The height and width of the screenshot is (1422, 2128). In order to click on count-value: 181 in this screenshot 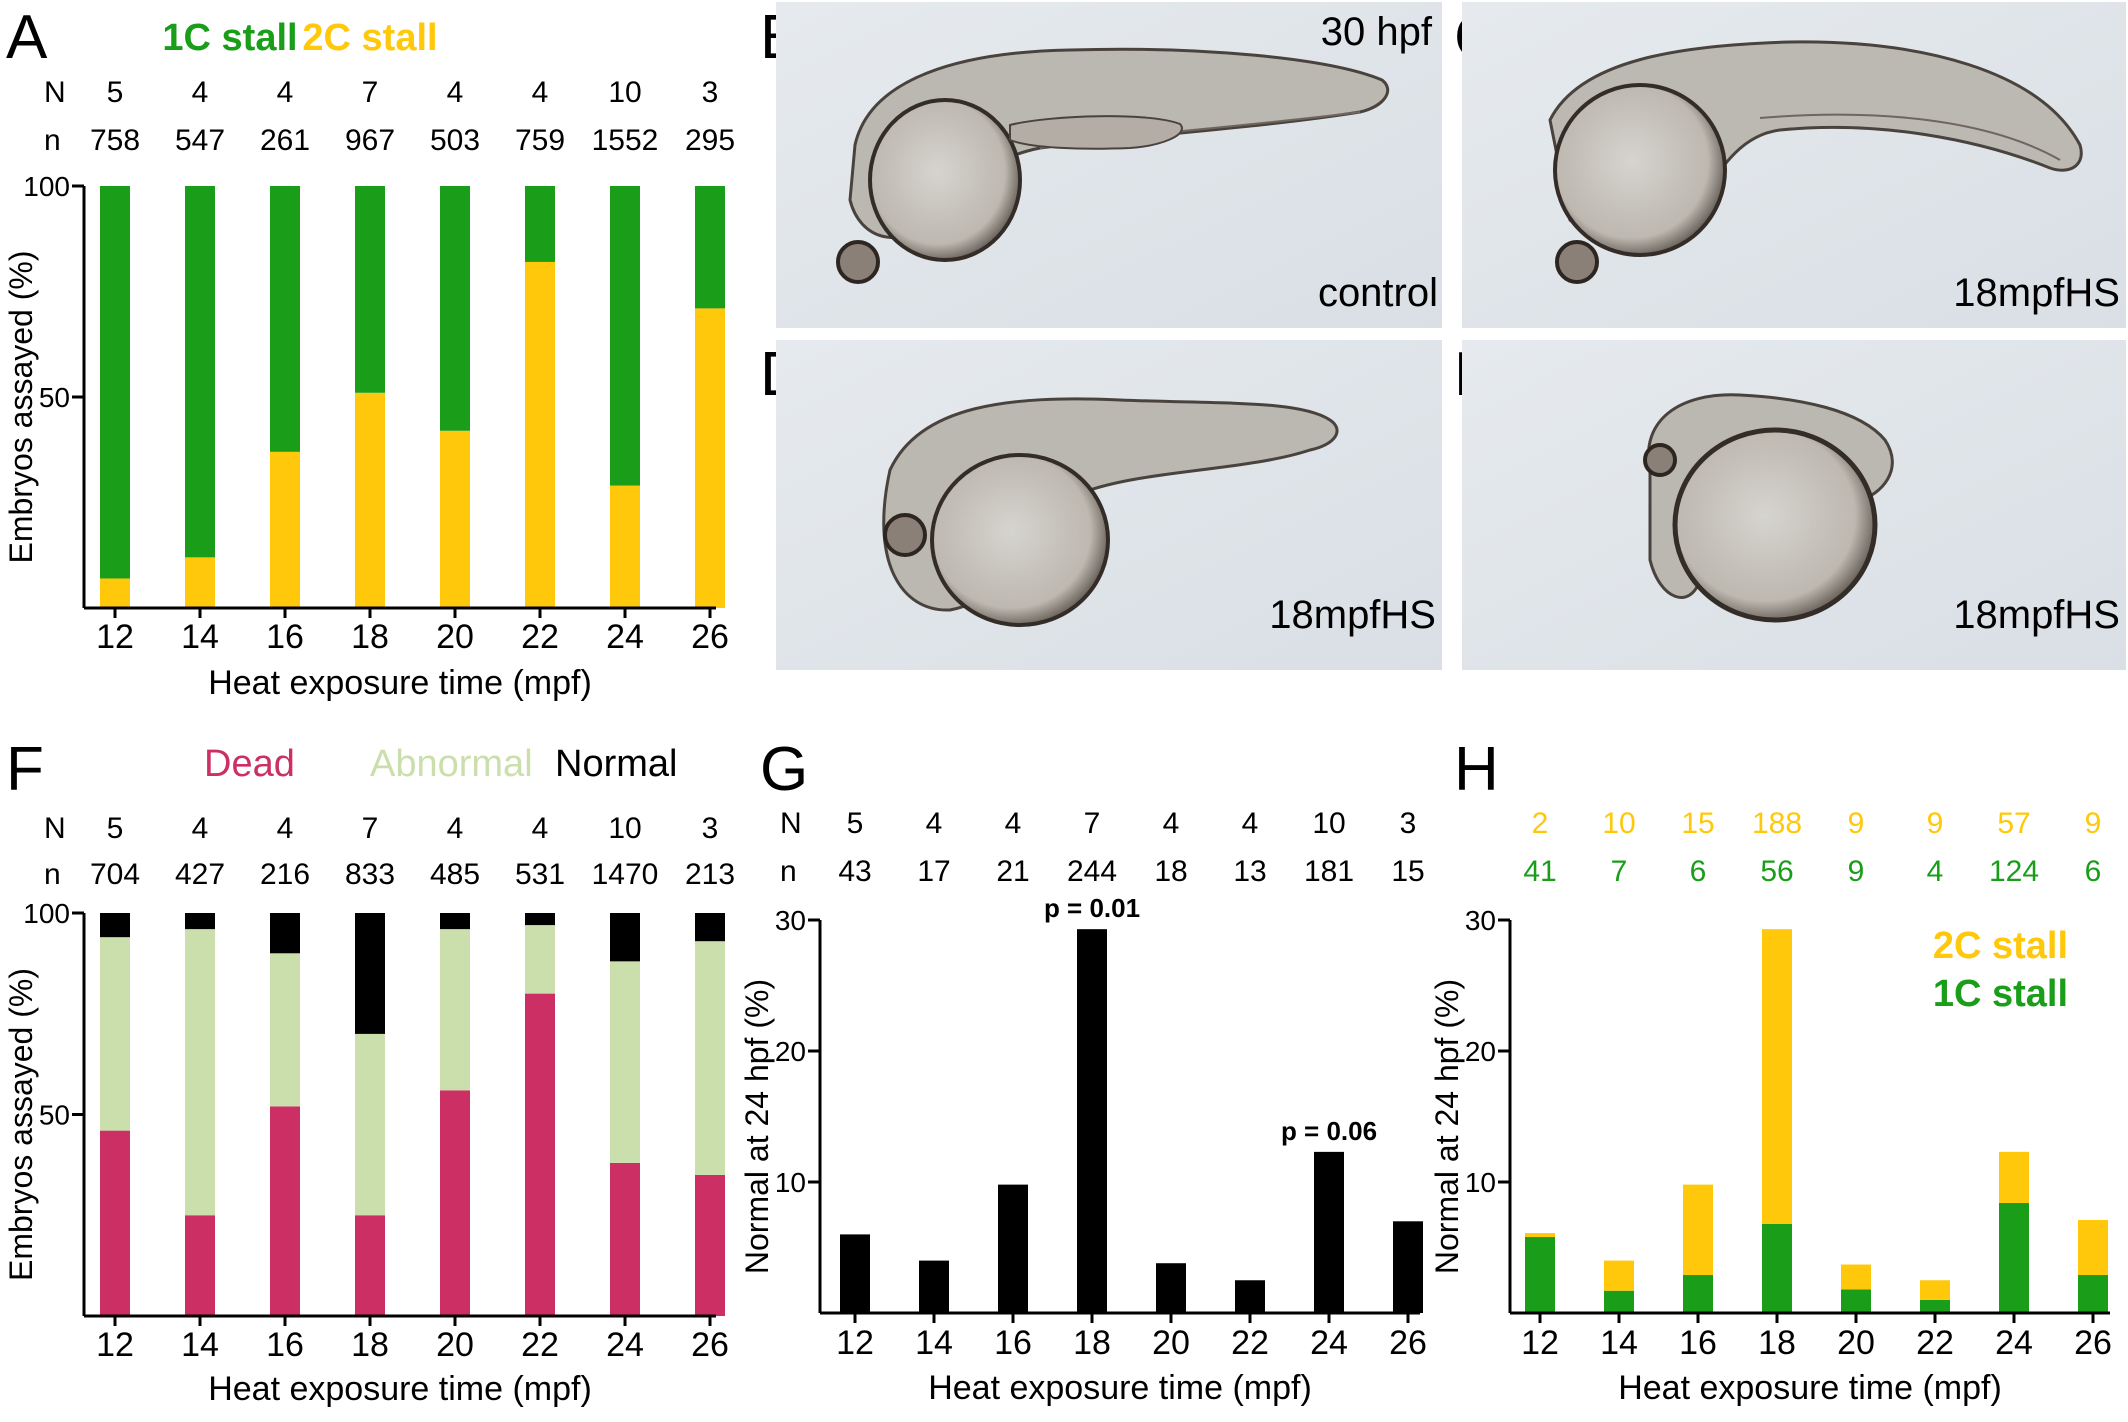, I will do `click(1329, 871)`.